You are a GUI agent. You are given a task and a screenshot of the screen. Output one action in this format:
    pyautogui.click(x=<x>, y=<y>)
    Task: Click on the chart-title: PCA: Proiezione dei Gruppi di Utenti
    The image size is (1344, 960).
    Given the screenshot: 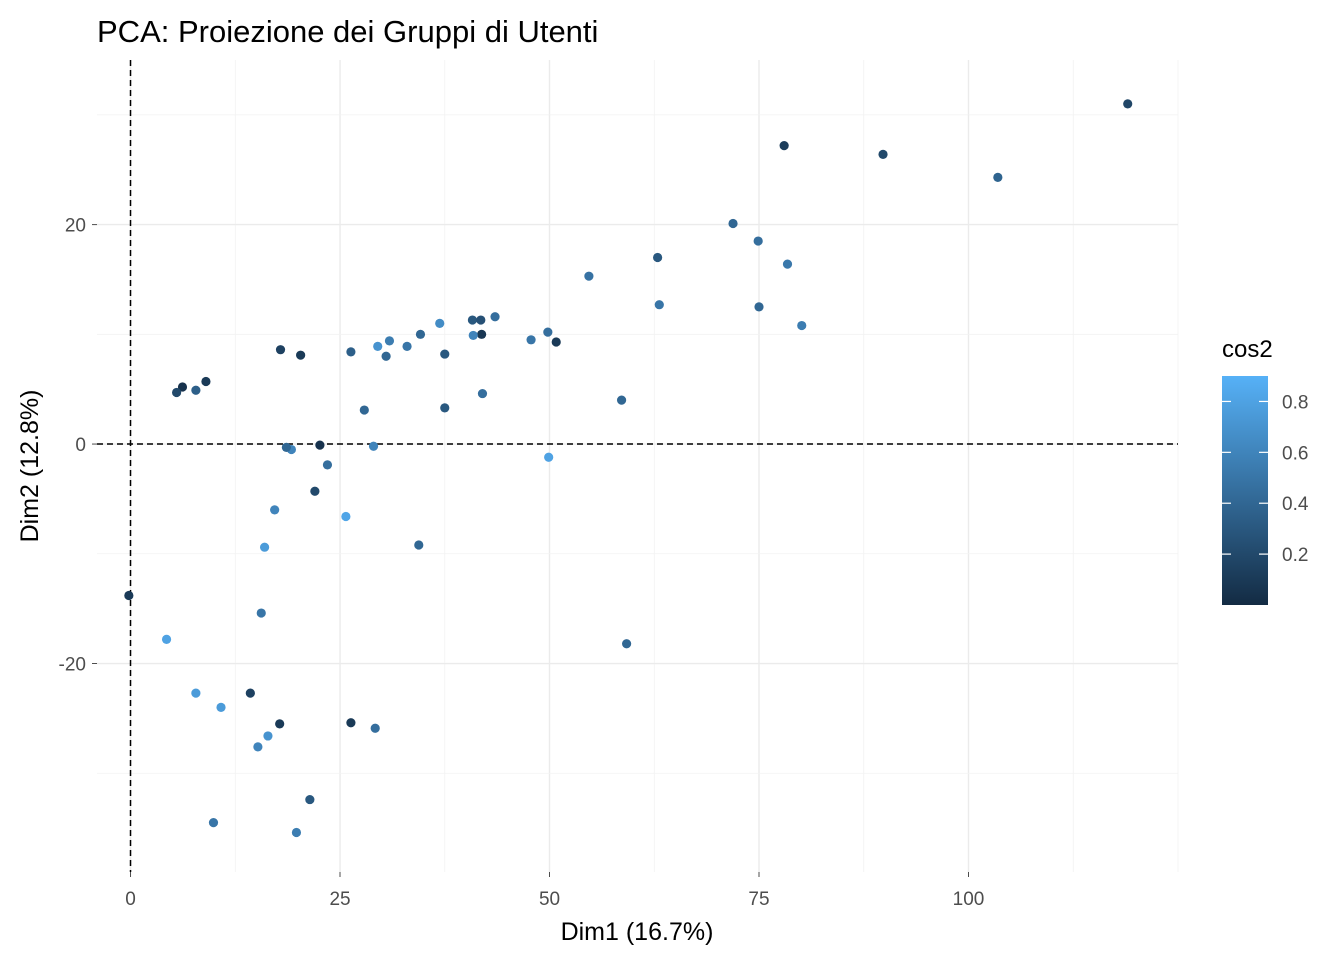 What is the action you would take?
    pyautogui.click(x=347, y=31)
    